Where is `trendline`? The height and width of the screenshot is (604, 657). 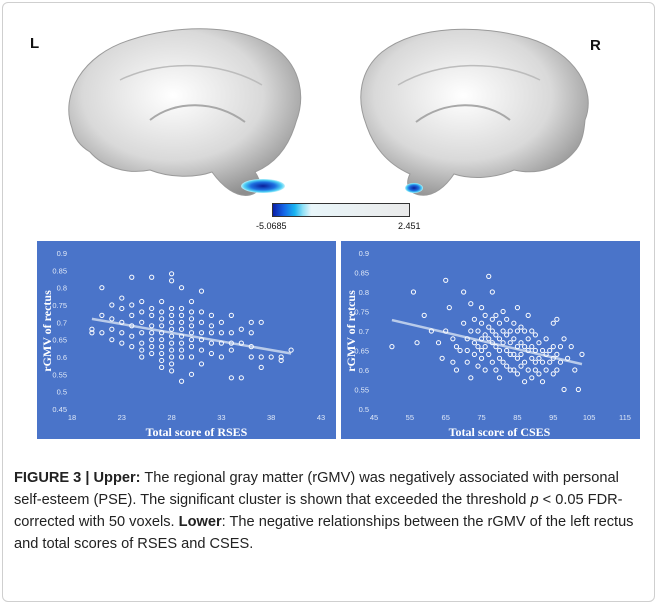
trendline is located at coordinates (487, 342).